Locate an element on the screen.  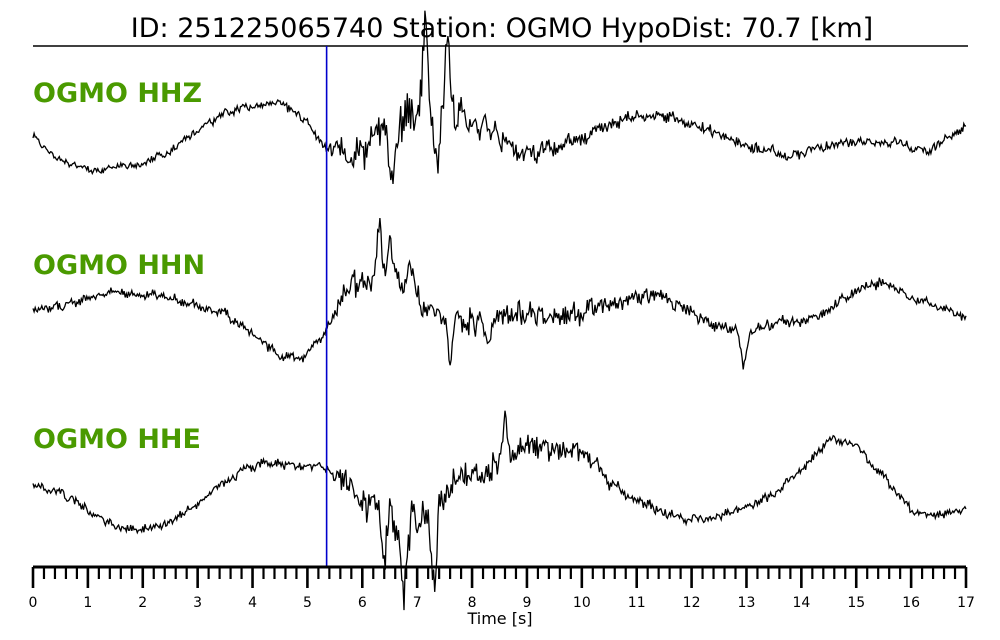
x-tick-label: 5 is located at coordinates (307, 603).